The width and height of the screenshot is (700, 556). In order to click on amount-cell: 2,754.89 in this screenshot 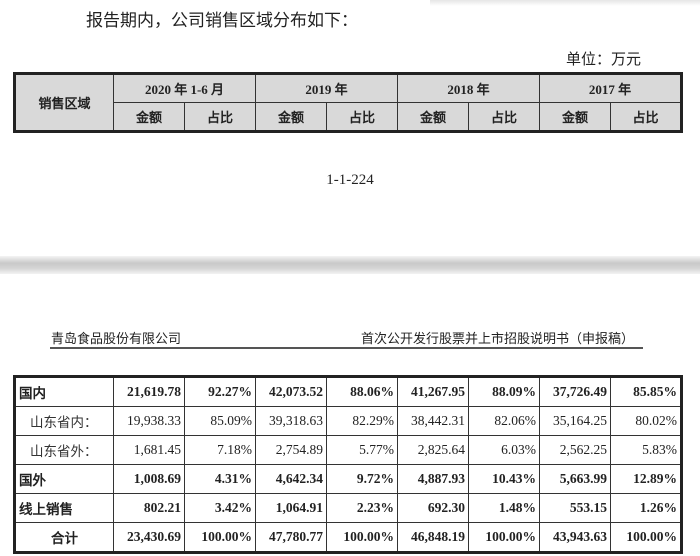, I will do `click(291, 450)`.